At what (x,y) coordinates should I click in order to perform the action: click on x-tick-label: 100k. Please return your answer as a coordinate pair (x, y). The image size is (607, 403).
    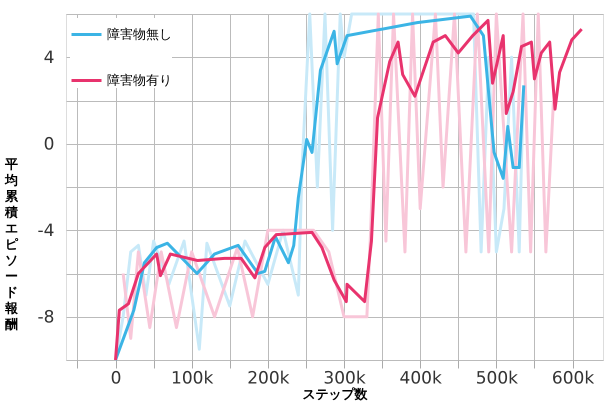
    Looking at the image, I should click on (192, 378).